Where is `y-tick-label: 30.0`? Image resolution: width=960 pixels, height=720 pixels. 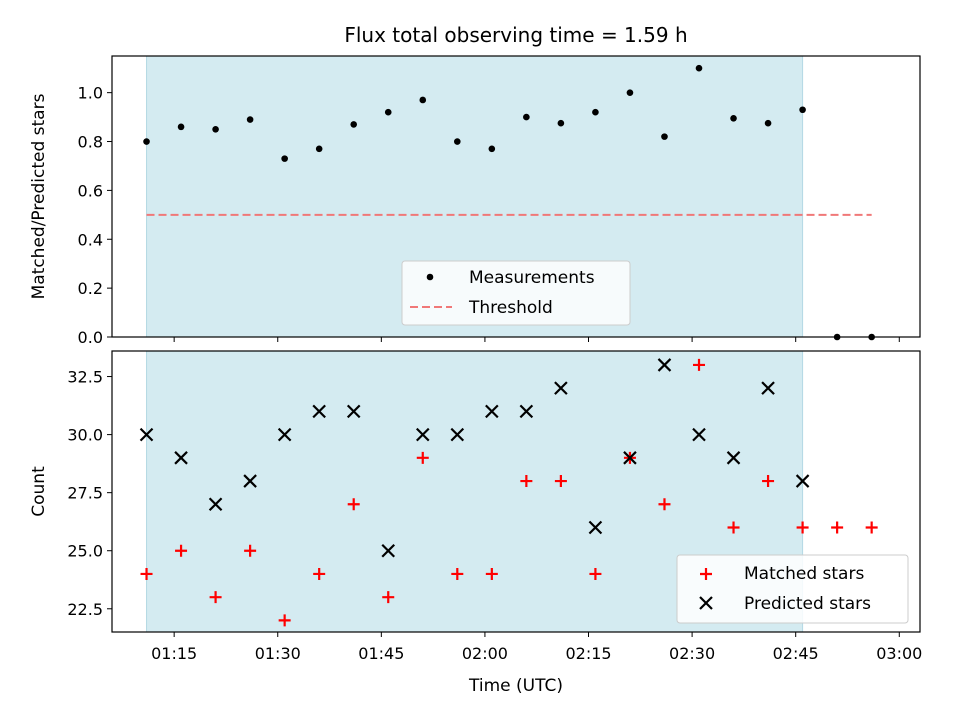 y-tick-label: 30.0 is located at coordinates (85, 435).